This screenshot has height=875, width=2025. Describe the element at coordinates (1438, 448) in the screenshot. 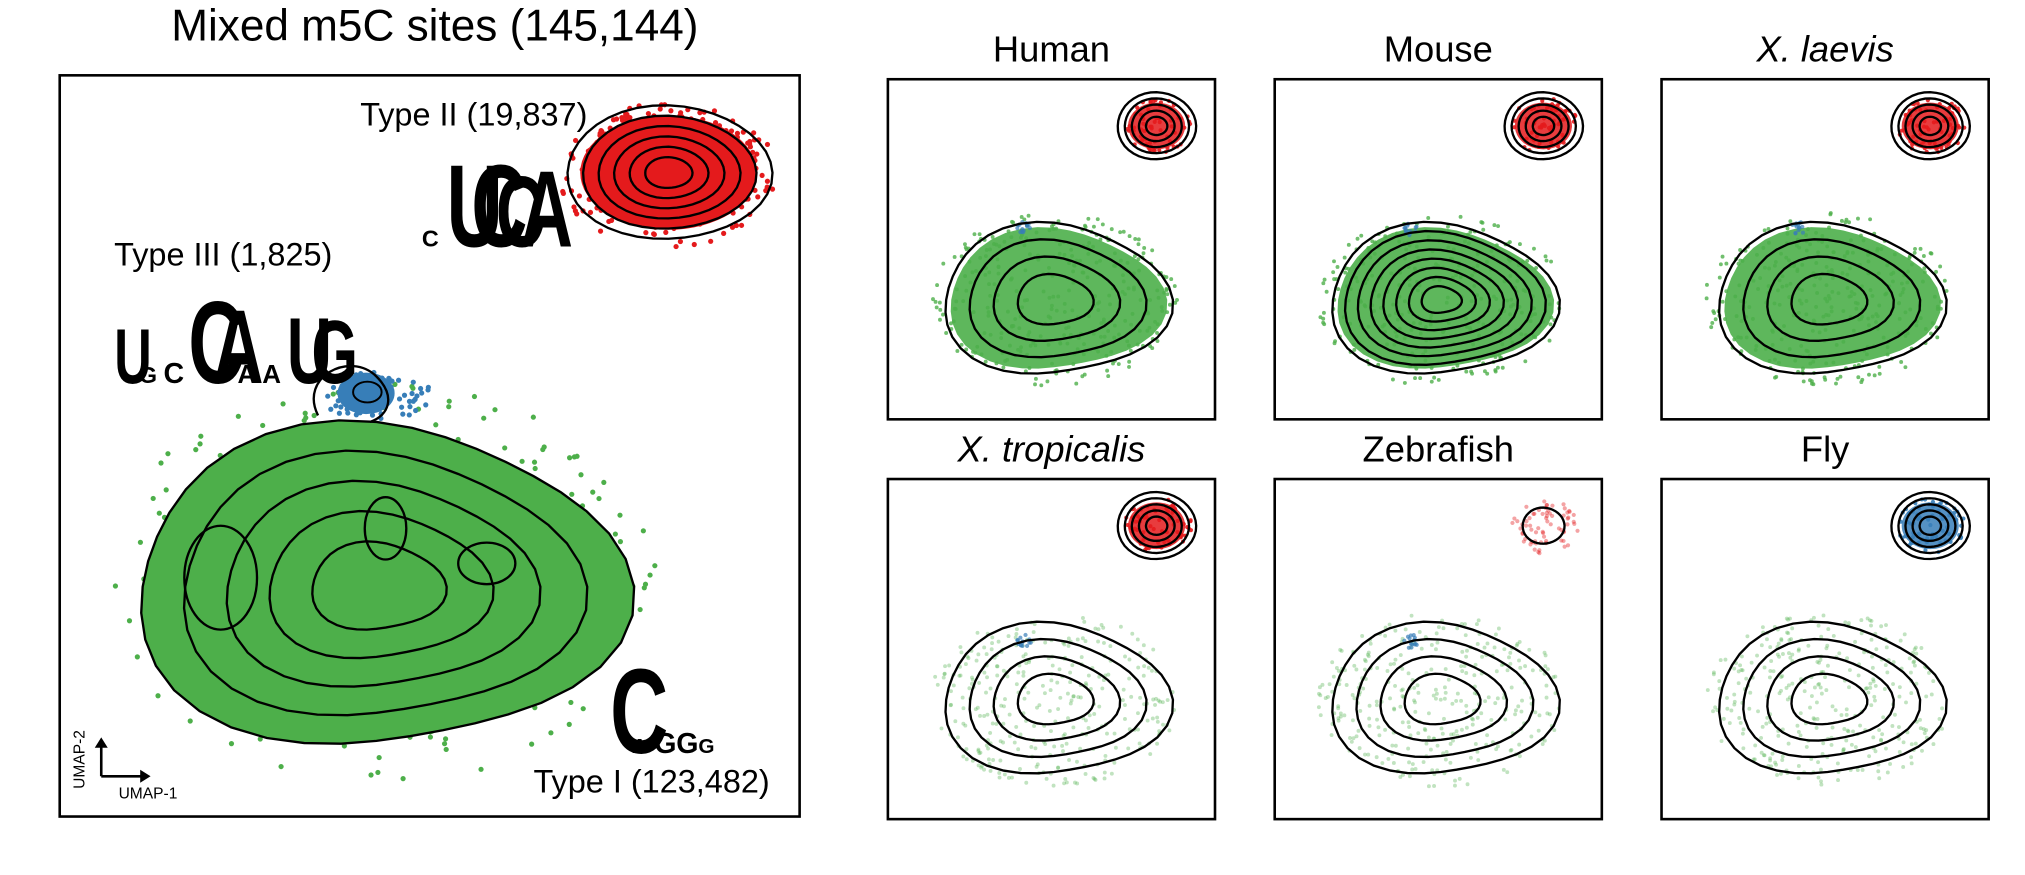

I see `panel-title: Zebrafish` at that location.